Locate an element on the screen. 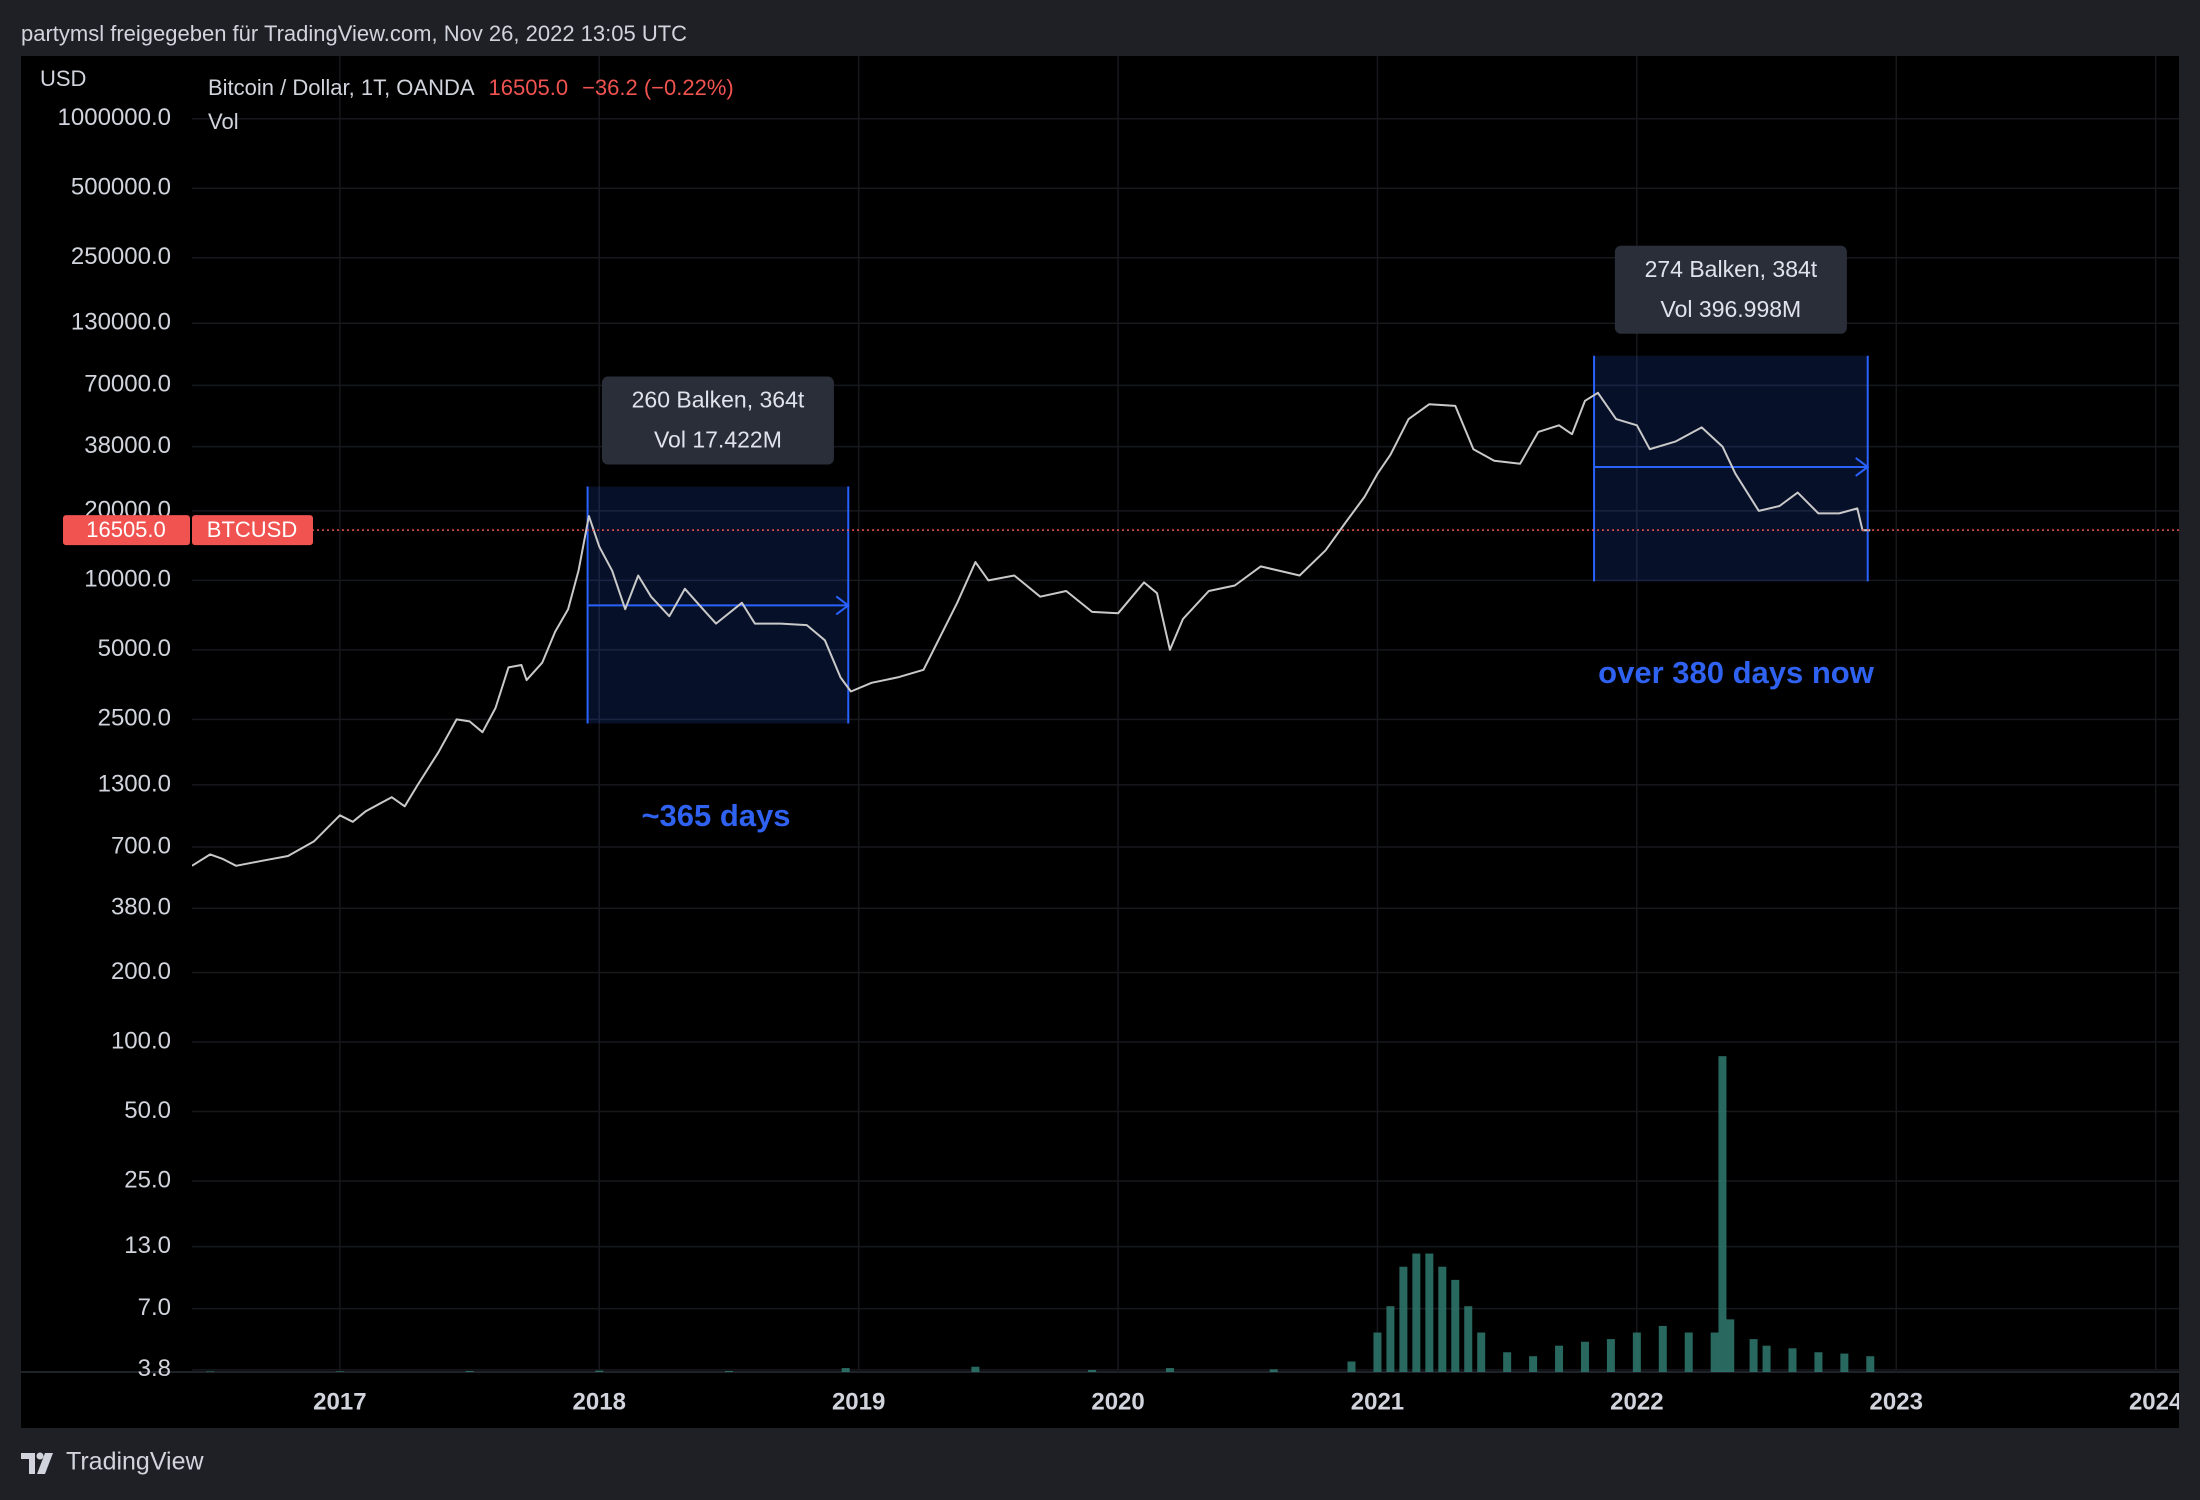 The width and height of the screenshot is (2200, 1500). x-tick-label: 2021 is located at coordinates (1377, 1401).